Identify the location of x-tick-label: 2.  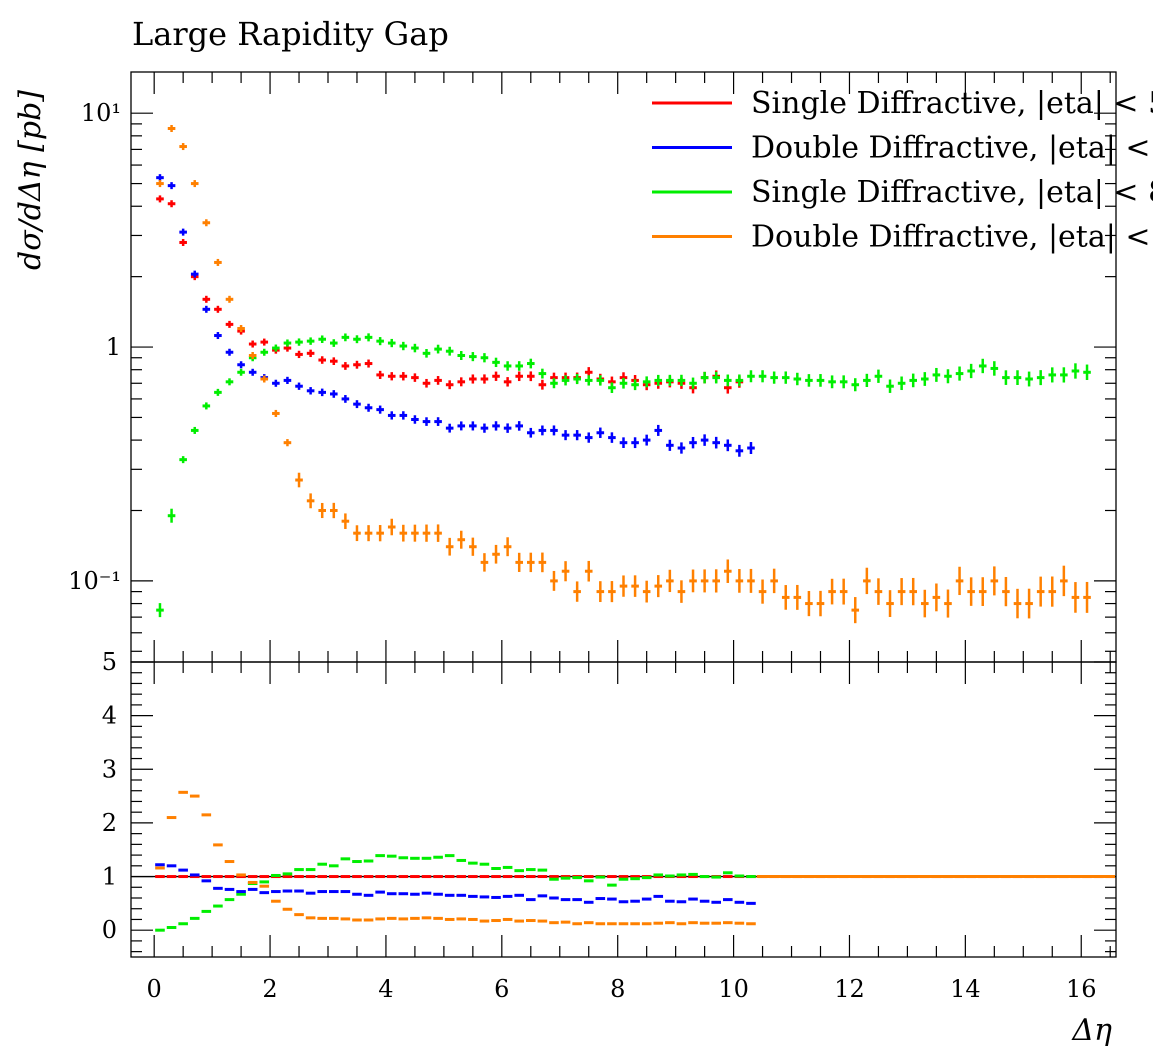
(269, 989).